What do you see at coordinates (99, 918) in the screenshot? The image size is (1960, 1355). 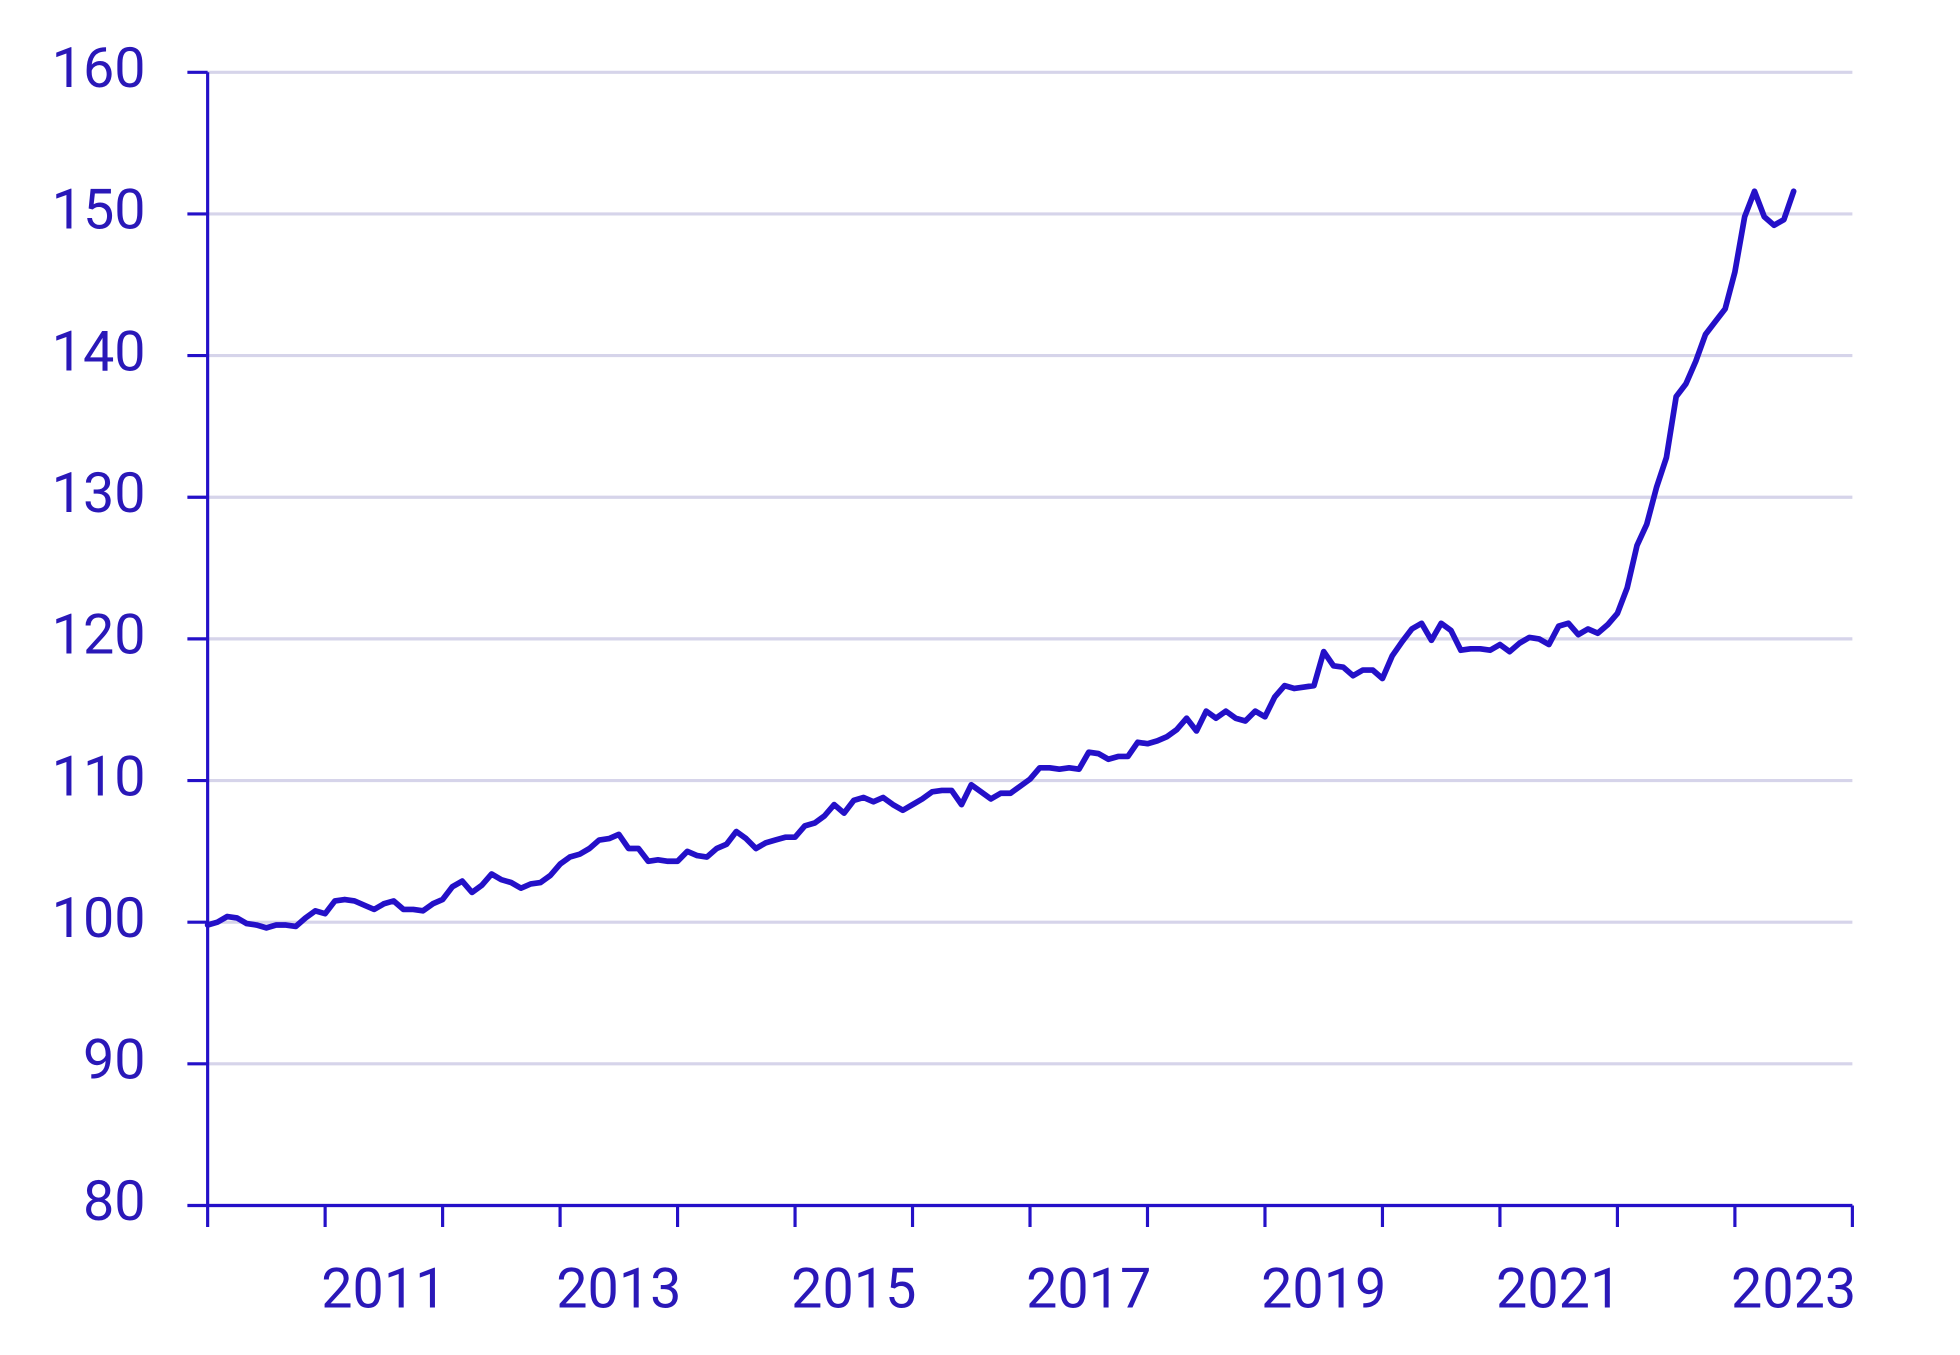 I see `y-tick-label: 100` at bounding box center [99, 918].